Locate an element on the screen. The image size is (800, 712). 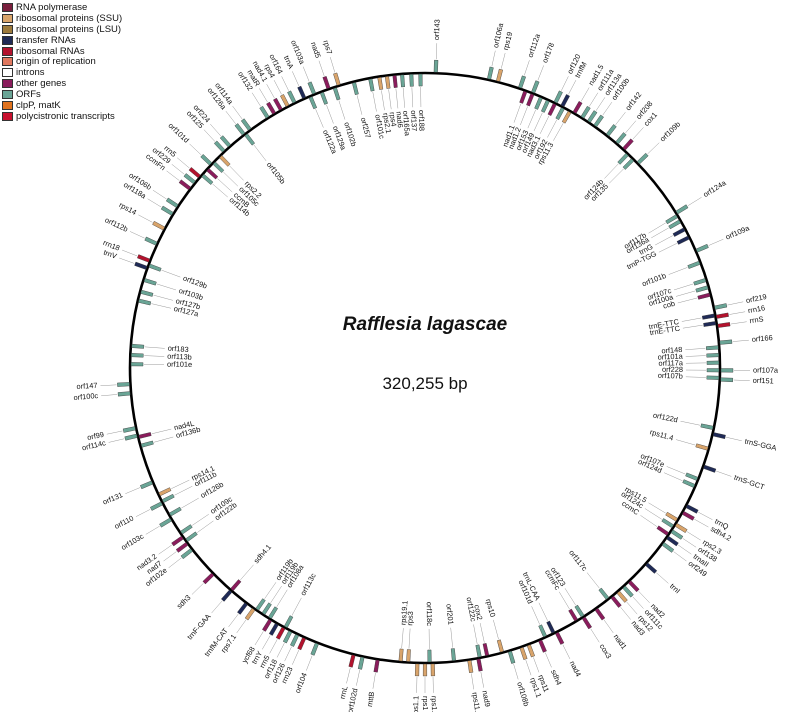
legend-label: ribosomal RNAs is located at coordinates (50, 51).